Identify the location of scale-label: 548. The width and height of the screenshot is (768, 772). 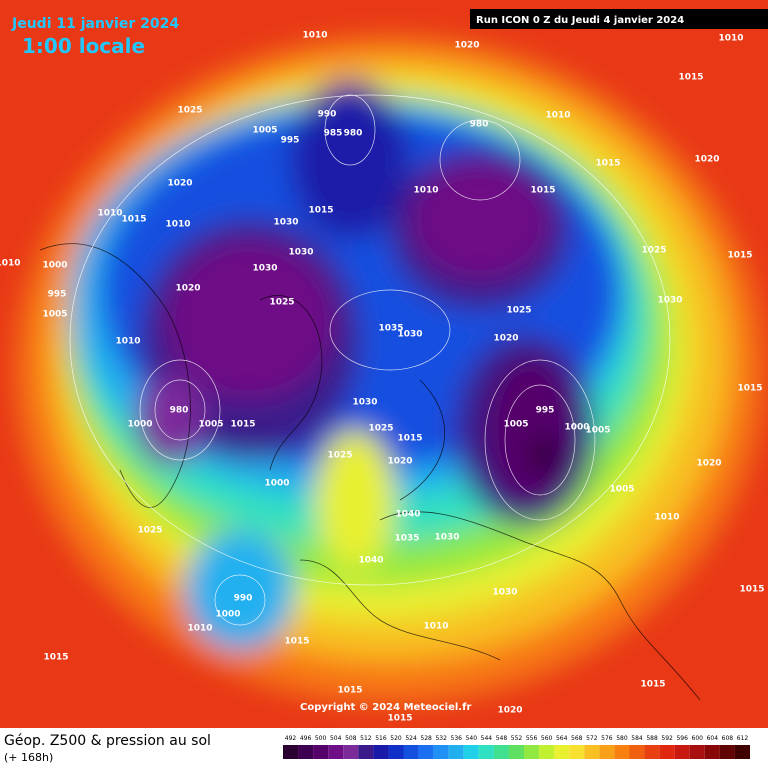
(502, 738).